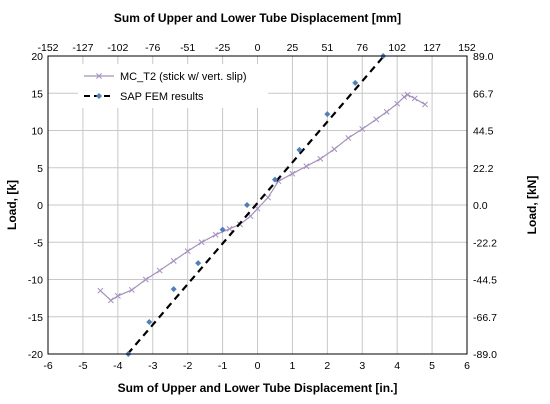  Describe the element at coordinates (40, 206) in the screenshot. I see `y-tick-label: 0` at that location.